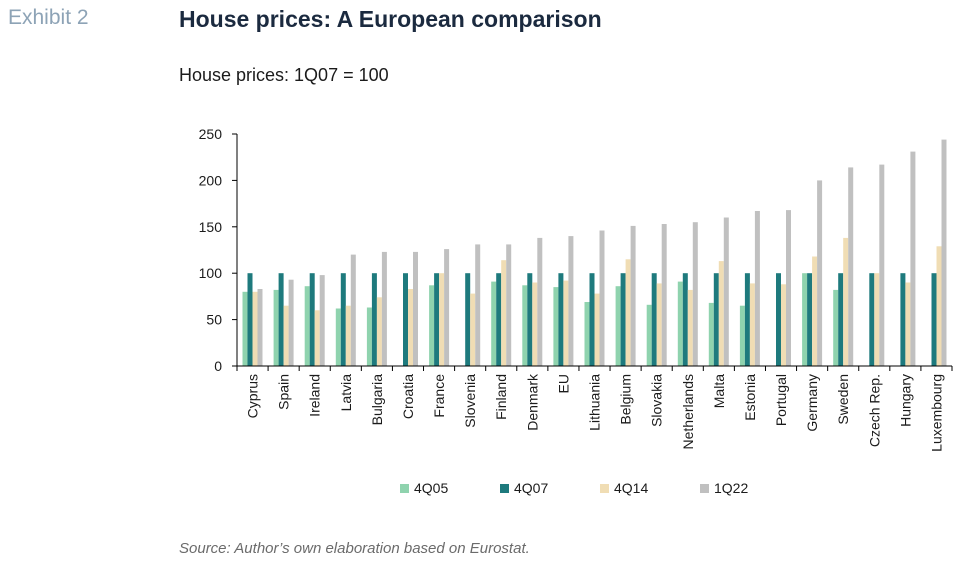 Image resolution: width=969 pixels, height=572 pixels. Describe the element at coordinates (649, 335) in the screenshot. I see `bar-4q05-slovakia` at that location.